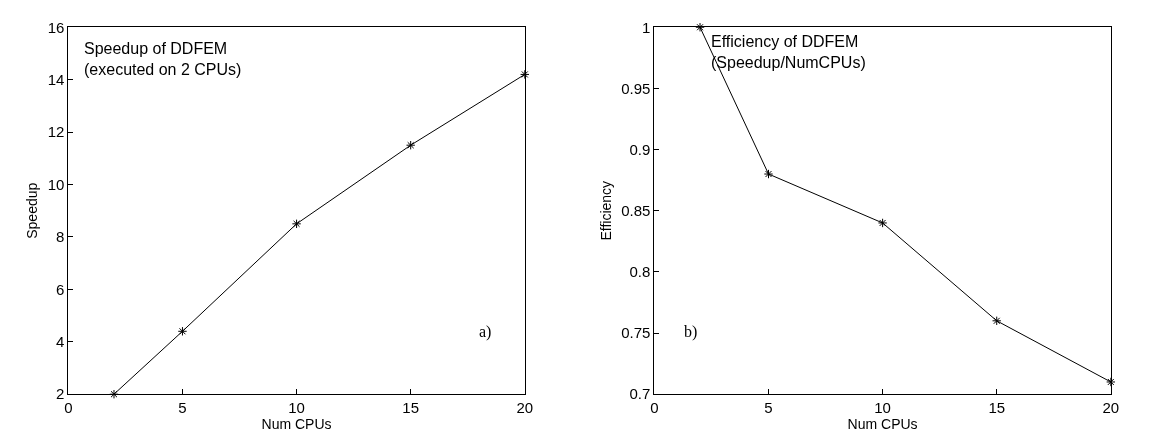 This screenshot has height=443, width=1155. I want to click on y-tick-label: 2, so click(60, 394).